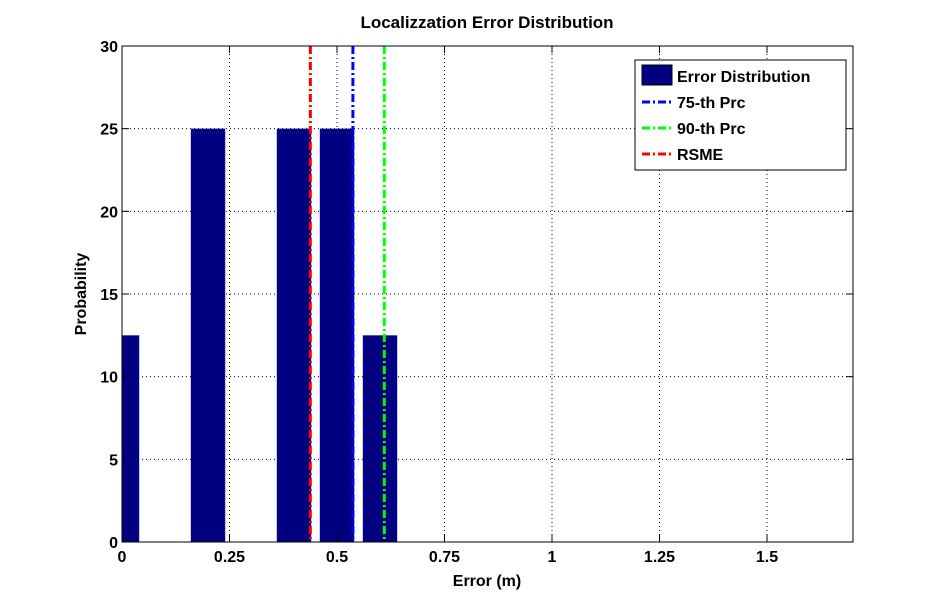 Image resolution: width=943 pixels, height=609 pixels. Describe the element at coordinates (711, 129) in the screenshot. I see `legend-label-90th: 90-th Prc` at that location.